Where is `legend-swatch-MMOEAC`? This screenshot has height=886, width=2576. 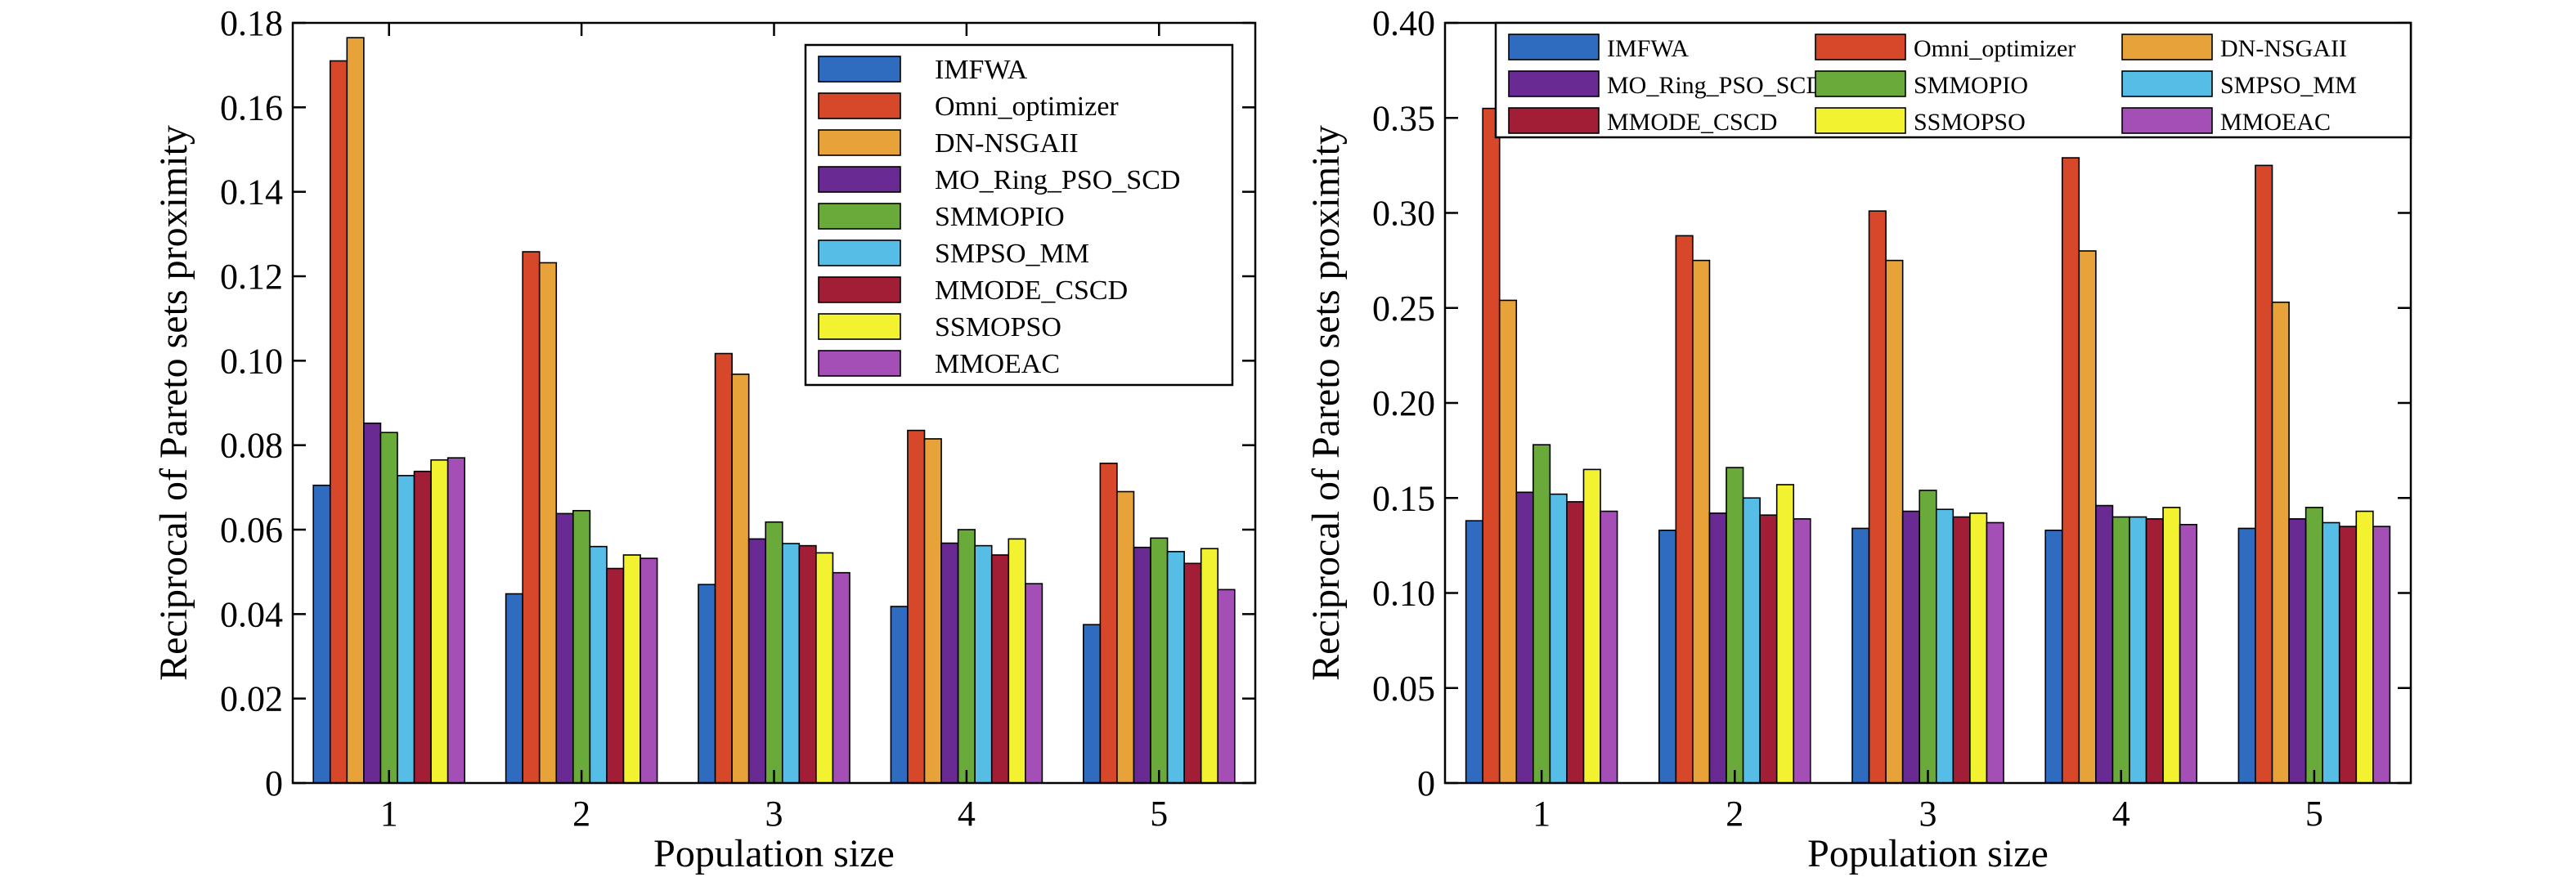 legend-swatch-MMOEAC is located at coordinates (860, 363).